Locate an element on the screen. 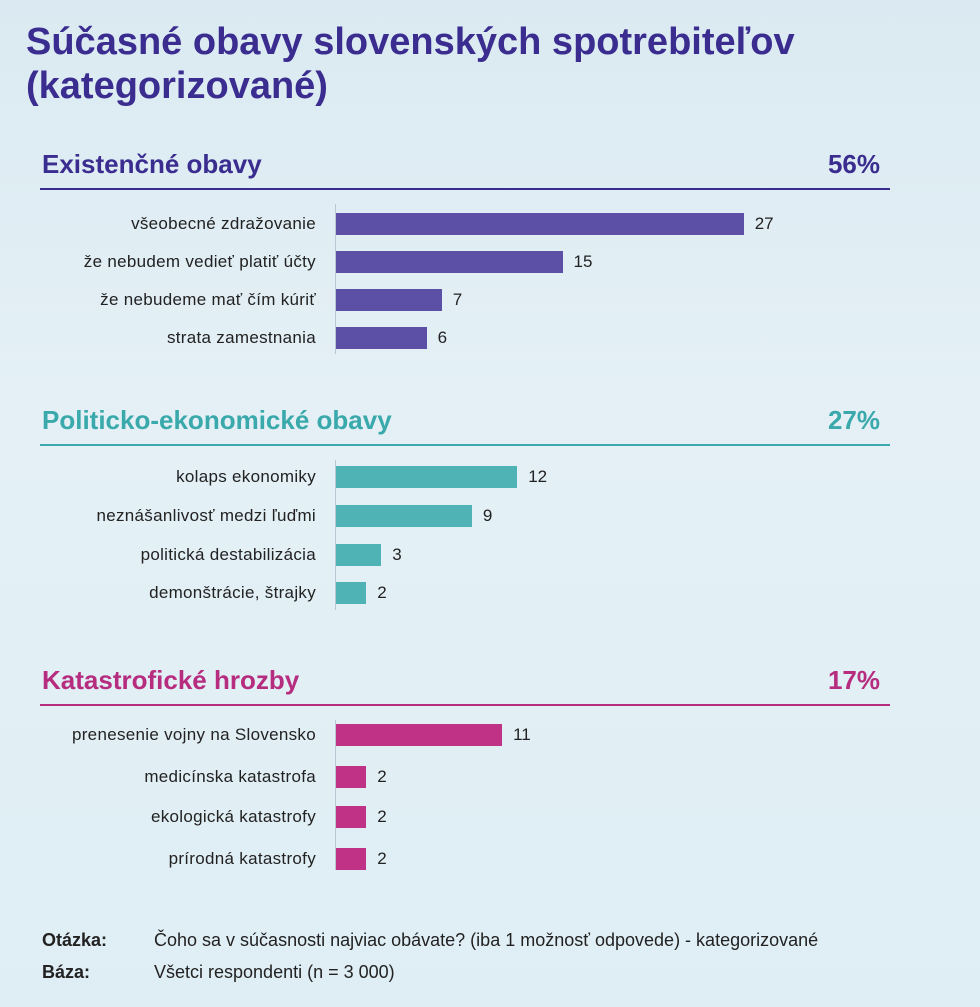 The height and width of the screenshot is (1007, 980). question-label: Otázka: is located at coordinates (75, 940).